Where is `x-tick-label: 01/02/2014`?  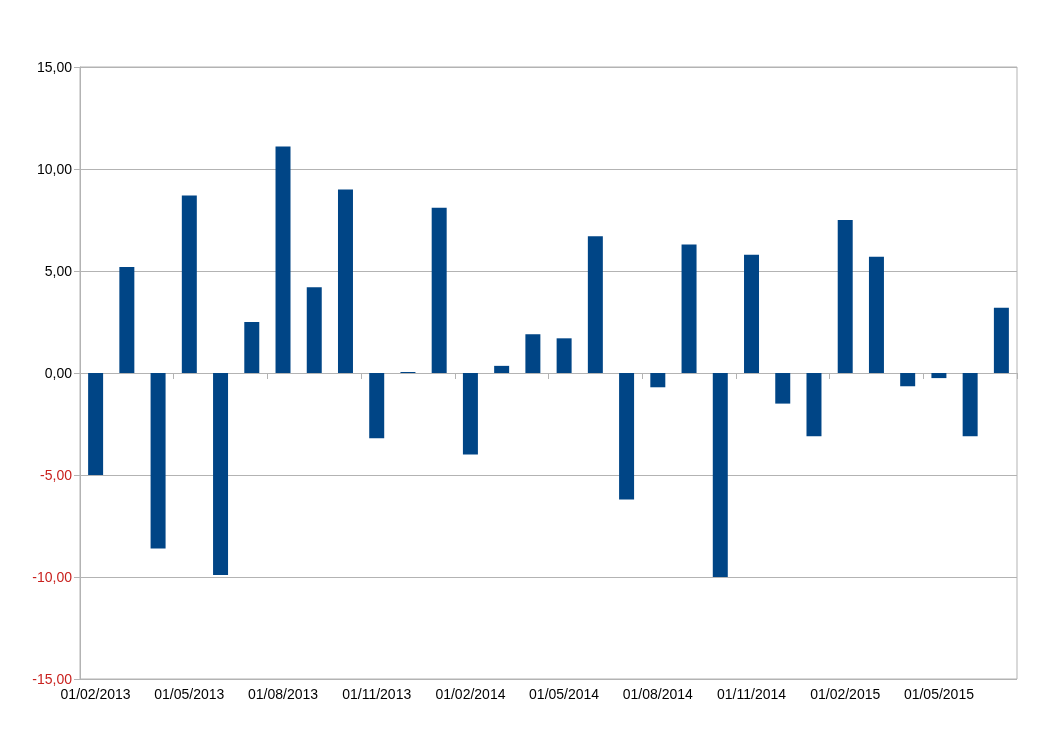 x-tick-label: 01/02/2014 is located at coordinates (470, 694).